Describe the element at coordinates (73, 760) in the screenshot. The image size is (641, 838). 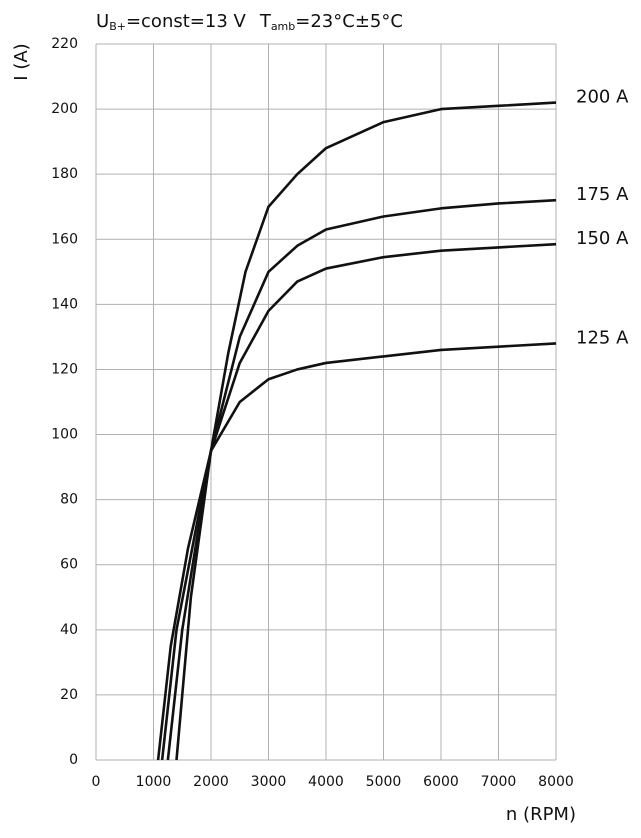
I see `y-tick-label: 0` at that location.